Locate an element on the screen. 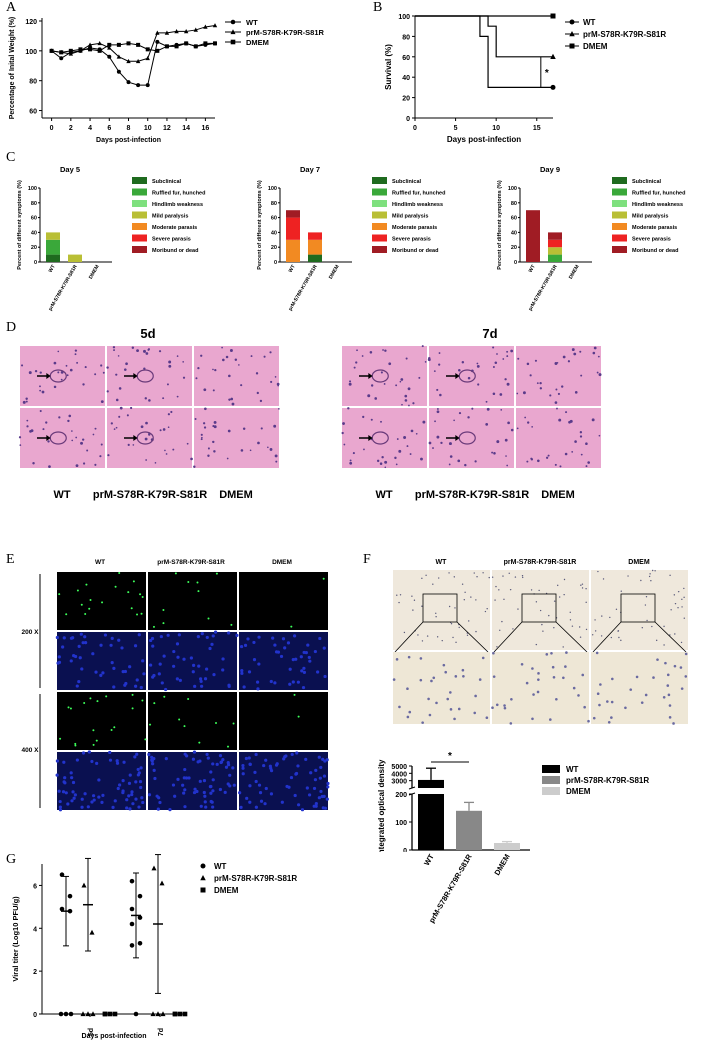  legend-label: Moderate parasis is located at coordinates (174, 228).